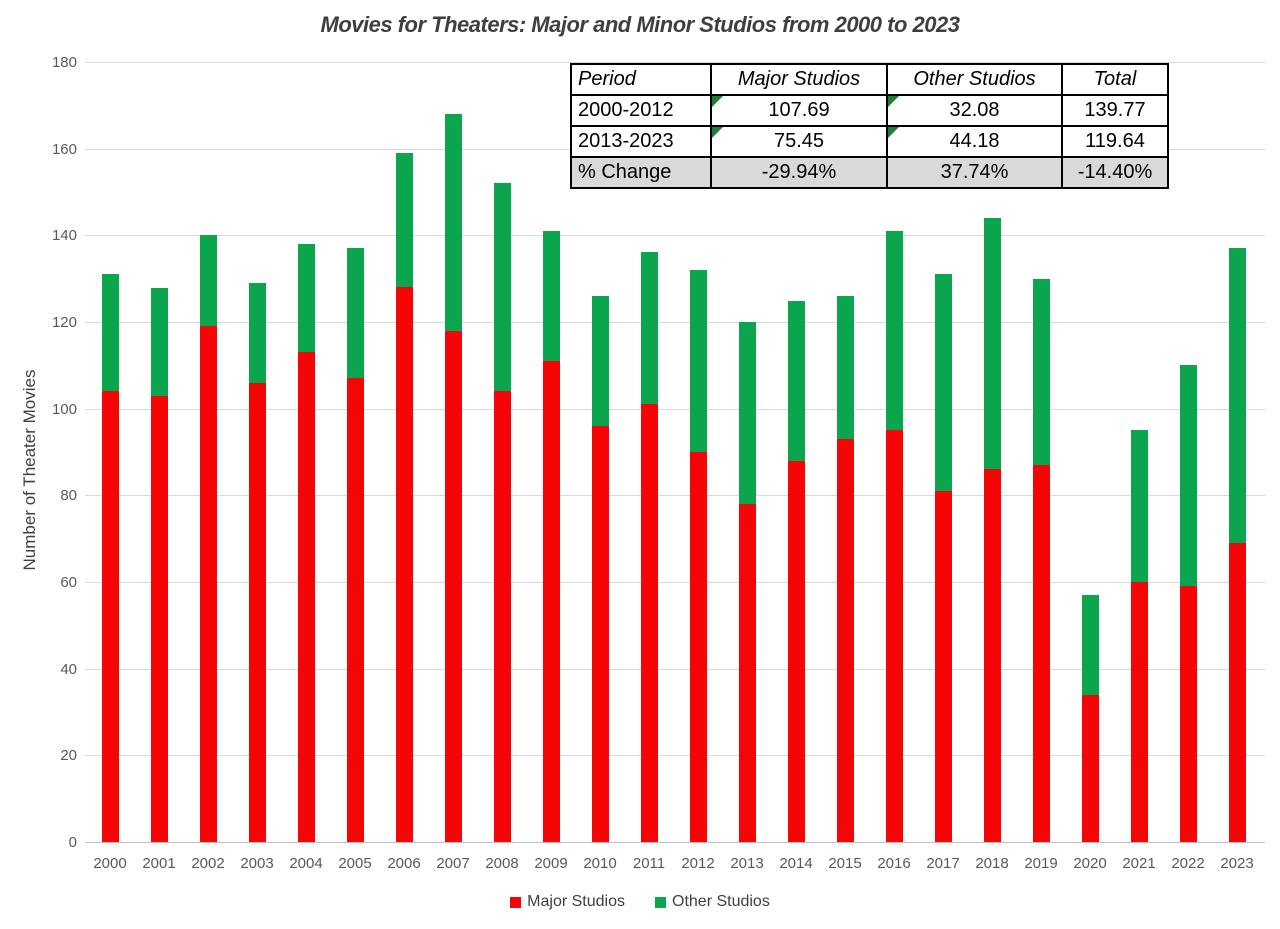  What do you see at coordinates (943, 558) in the screenshot?
I see `bar-2017` at bounding box center [943, 558].